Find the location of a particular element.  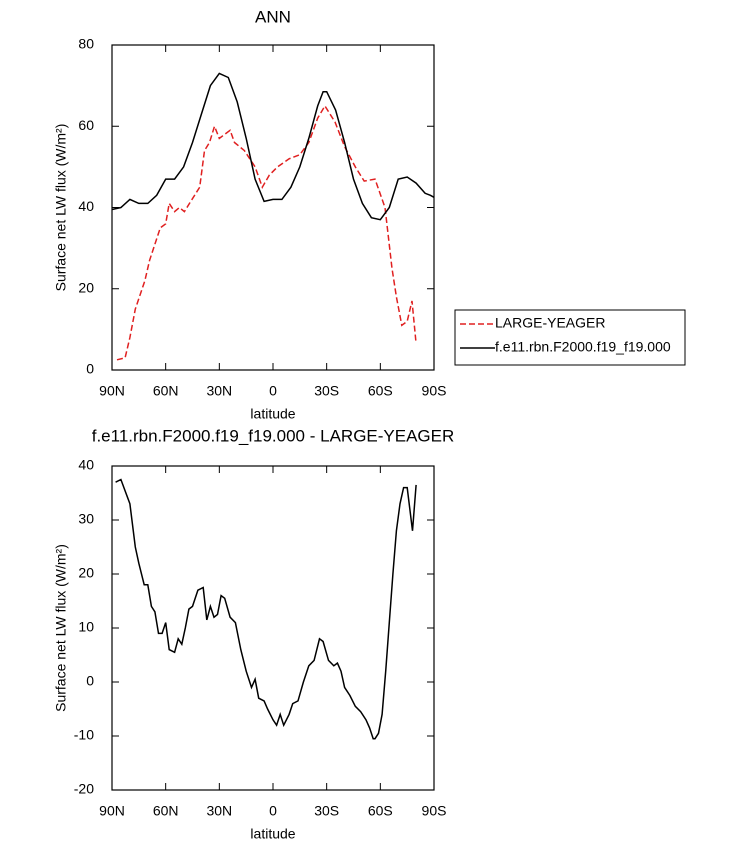

y-tick-label: 30 is located at coordinates (86, 519).